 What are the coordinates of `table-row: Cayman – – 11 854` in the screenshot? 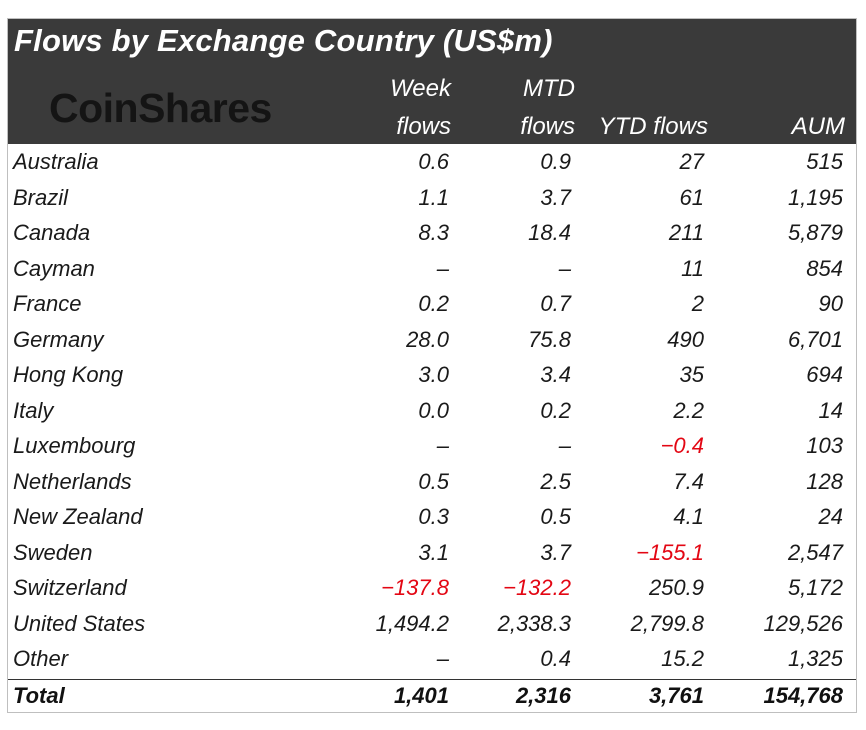 It's located at (432, 269).